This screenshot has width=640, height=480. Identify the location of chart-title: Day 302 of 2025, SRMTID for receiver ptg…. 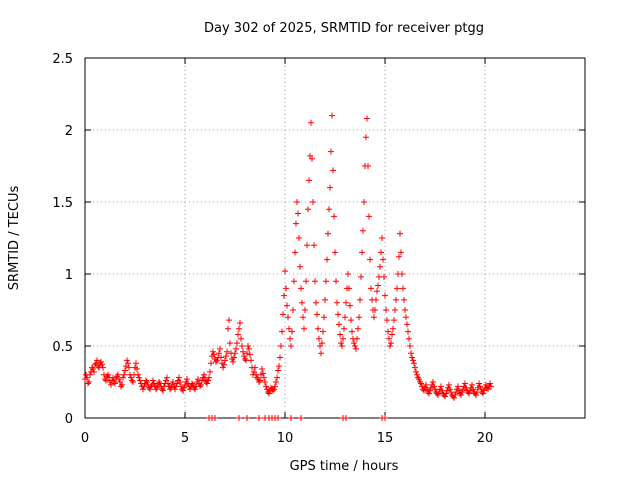
(344, 28).